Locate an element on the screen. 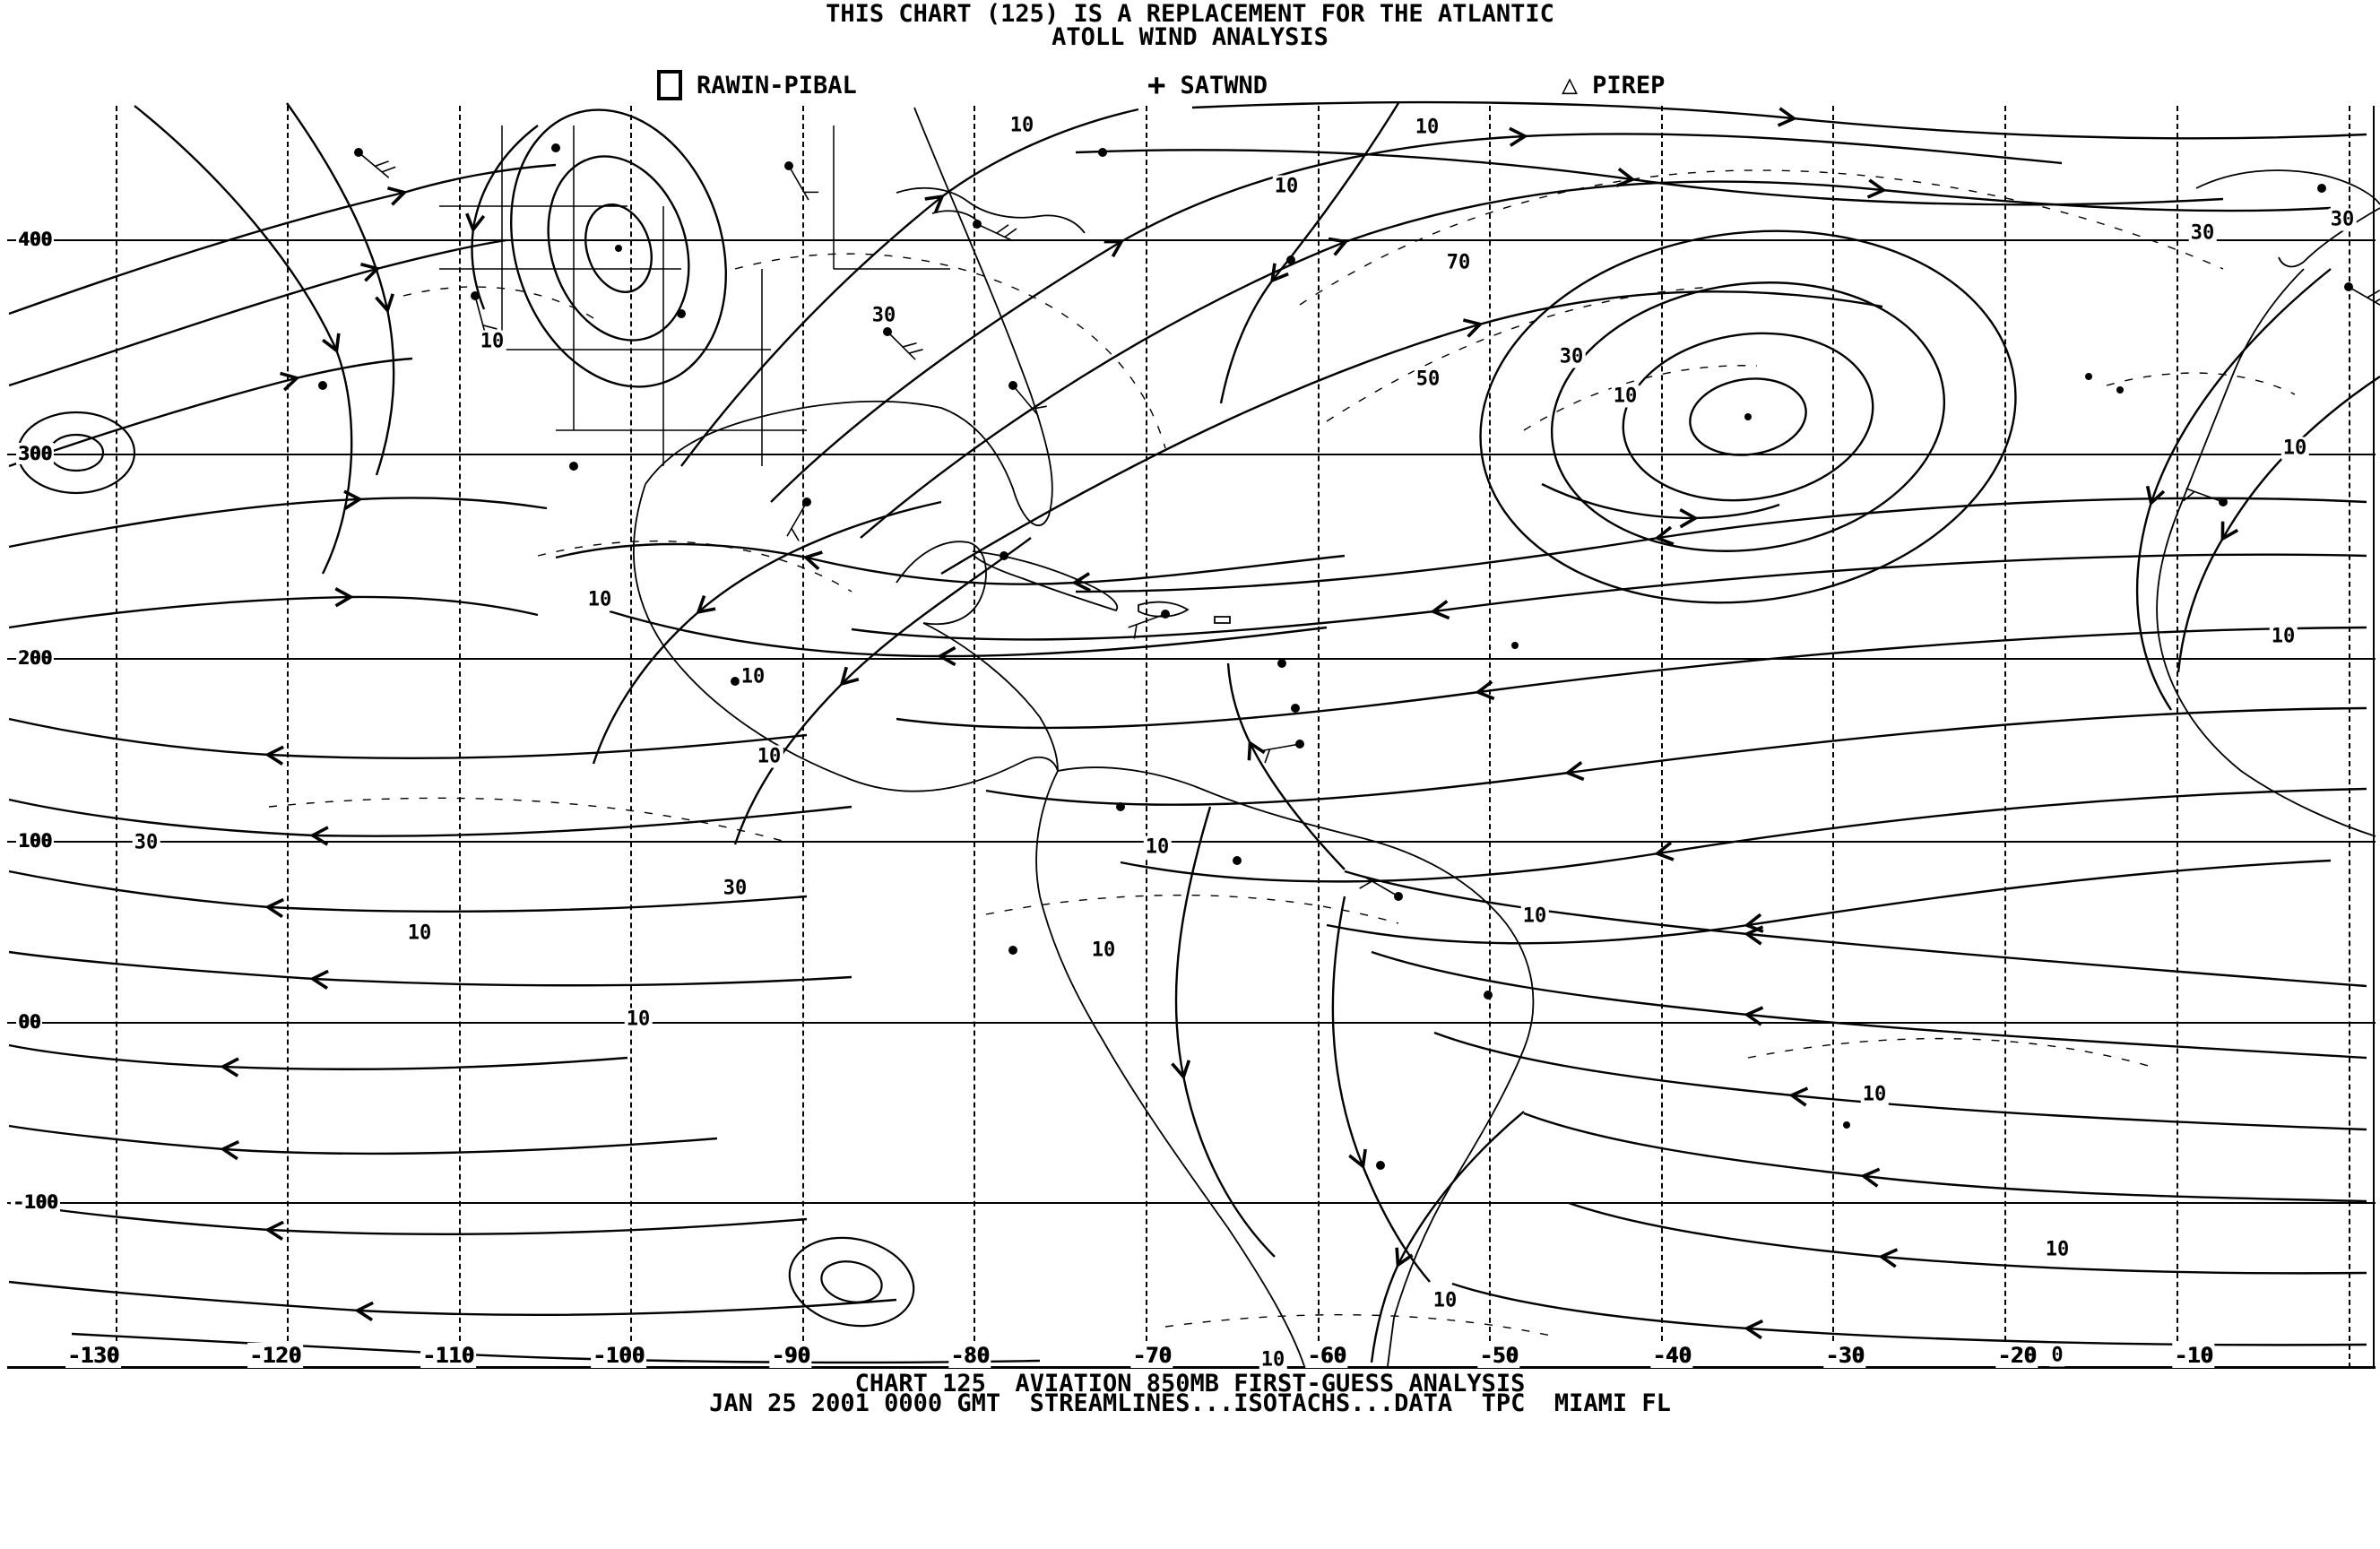 This screenshot has width=2380, height=1549. legend-item-satwnd: + SATWND is located at coordinates (1208, 85).